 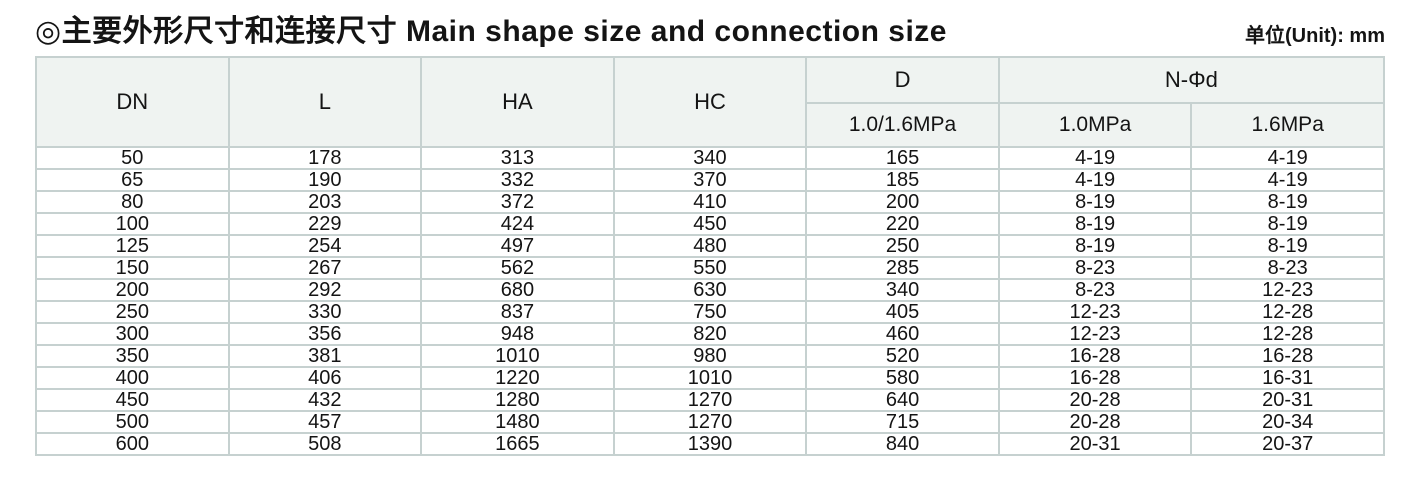 I want to click on cell-n-1-0mpa: 8-23, so click(x=1095, y=290).